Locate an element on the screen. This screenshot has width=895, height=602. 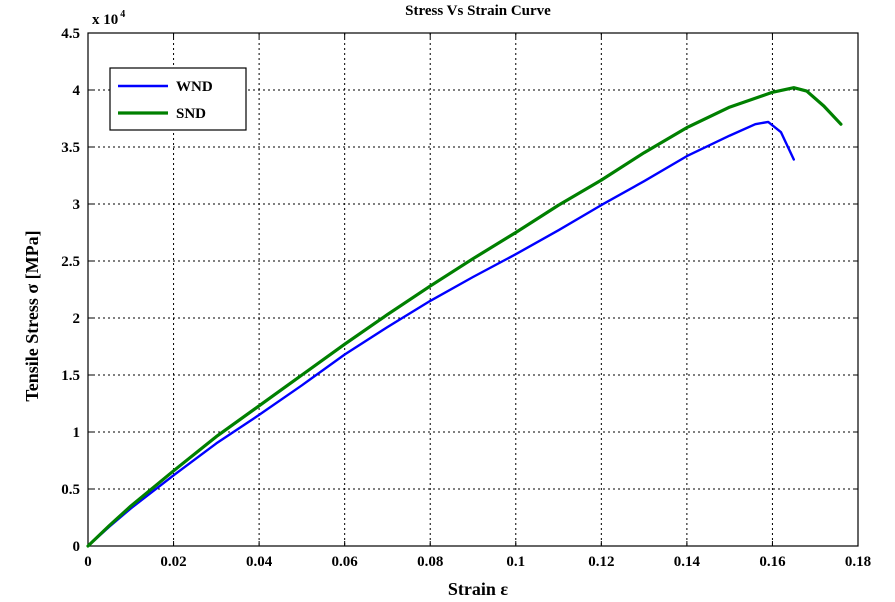
x-axis-label: Strain ε is located at coordinates (478, 589).